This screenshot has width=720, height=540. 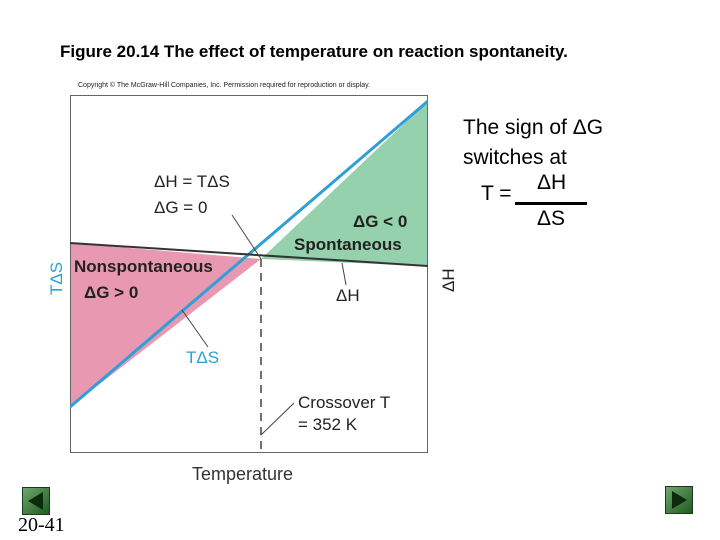 I want to click on delta-h-line, so click(x=249, y=254).